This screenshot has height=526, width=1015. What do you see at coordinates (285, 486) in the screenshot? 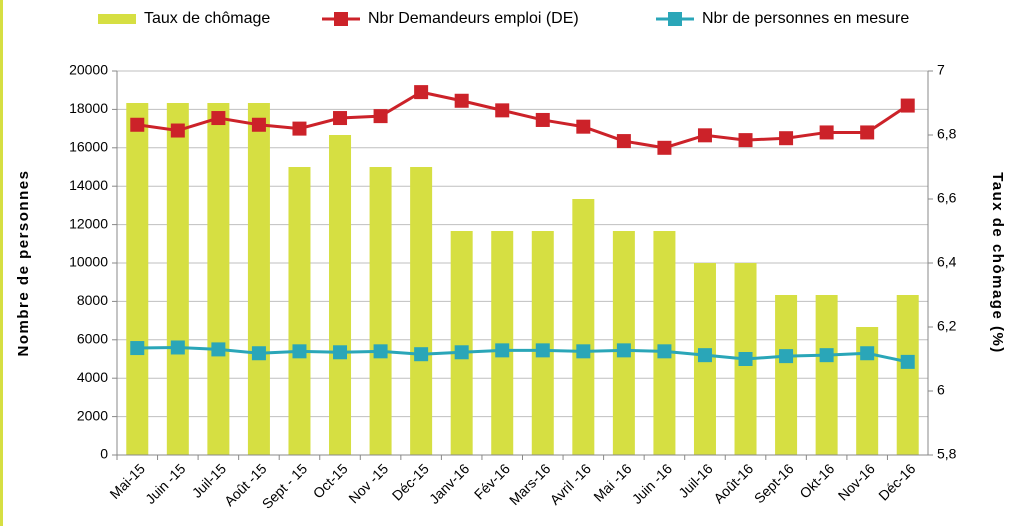
I see `x-tick-label: Sept - 15` at bounding box center [285, 486].